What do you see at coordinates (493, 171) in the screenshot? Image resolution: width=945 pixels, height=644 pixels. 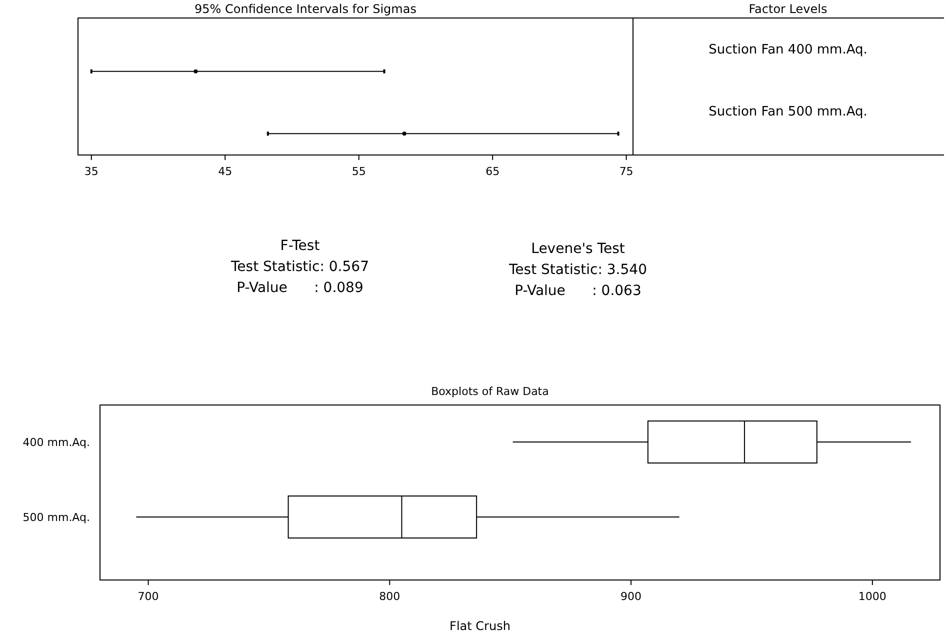 I see `x-tick-label: 65` at bounding box center [493, 171].